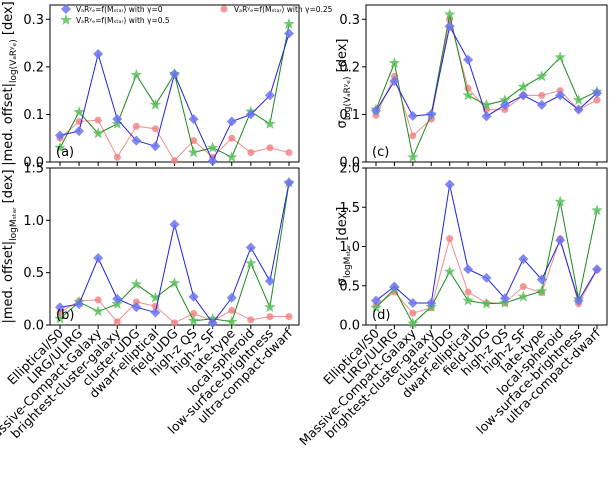 This screenshot has width=609, height=483. Describe the element at coordinates (119, 9) in the screenshot. I see `legend-label: VₐRʸₑ=f(Mₛₜₐᵣ) with γ=0` at that location.